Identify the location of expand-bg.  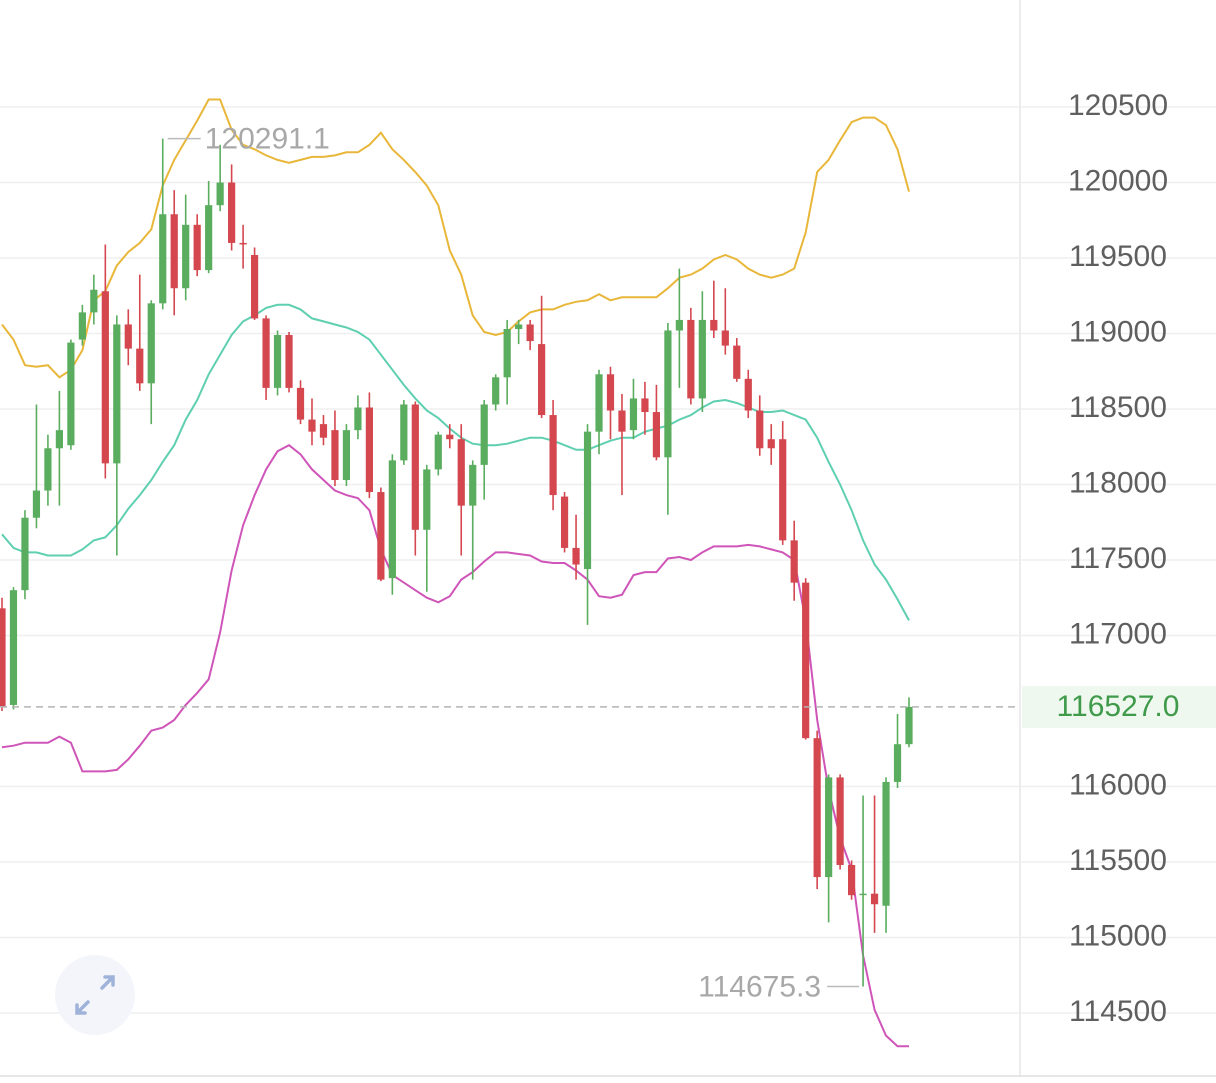
(95, 995).